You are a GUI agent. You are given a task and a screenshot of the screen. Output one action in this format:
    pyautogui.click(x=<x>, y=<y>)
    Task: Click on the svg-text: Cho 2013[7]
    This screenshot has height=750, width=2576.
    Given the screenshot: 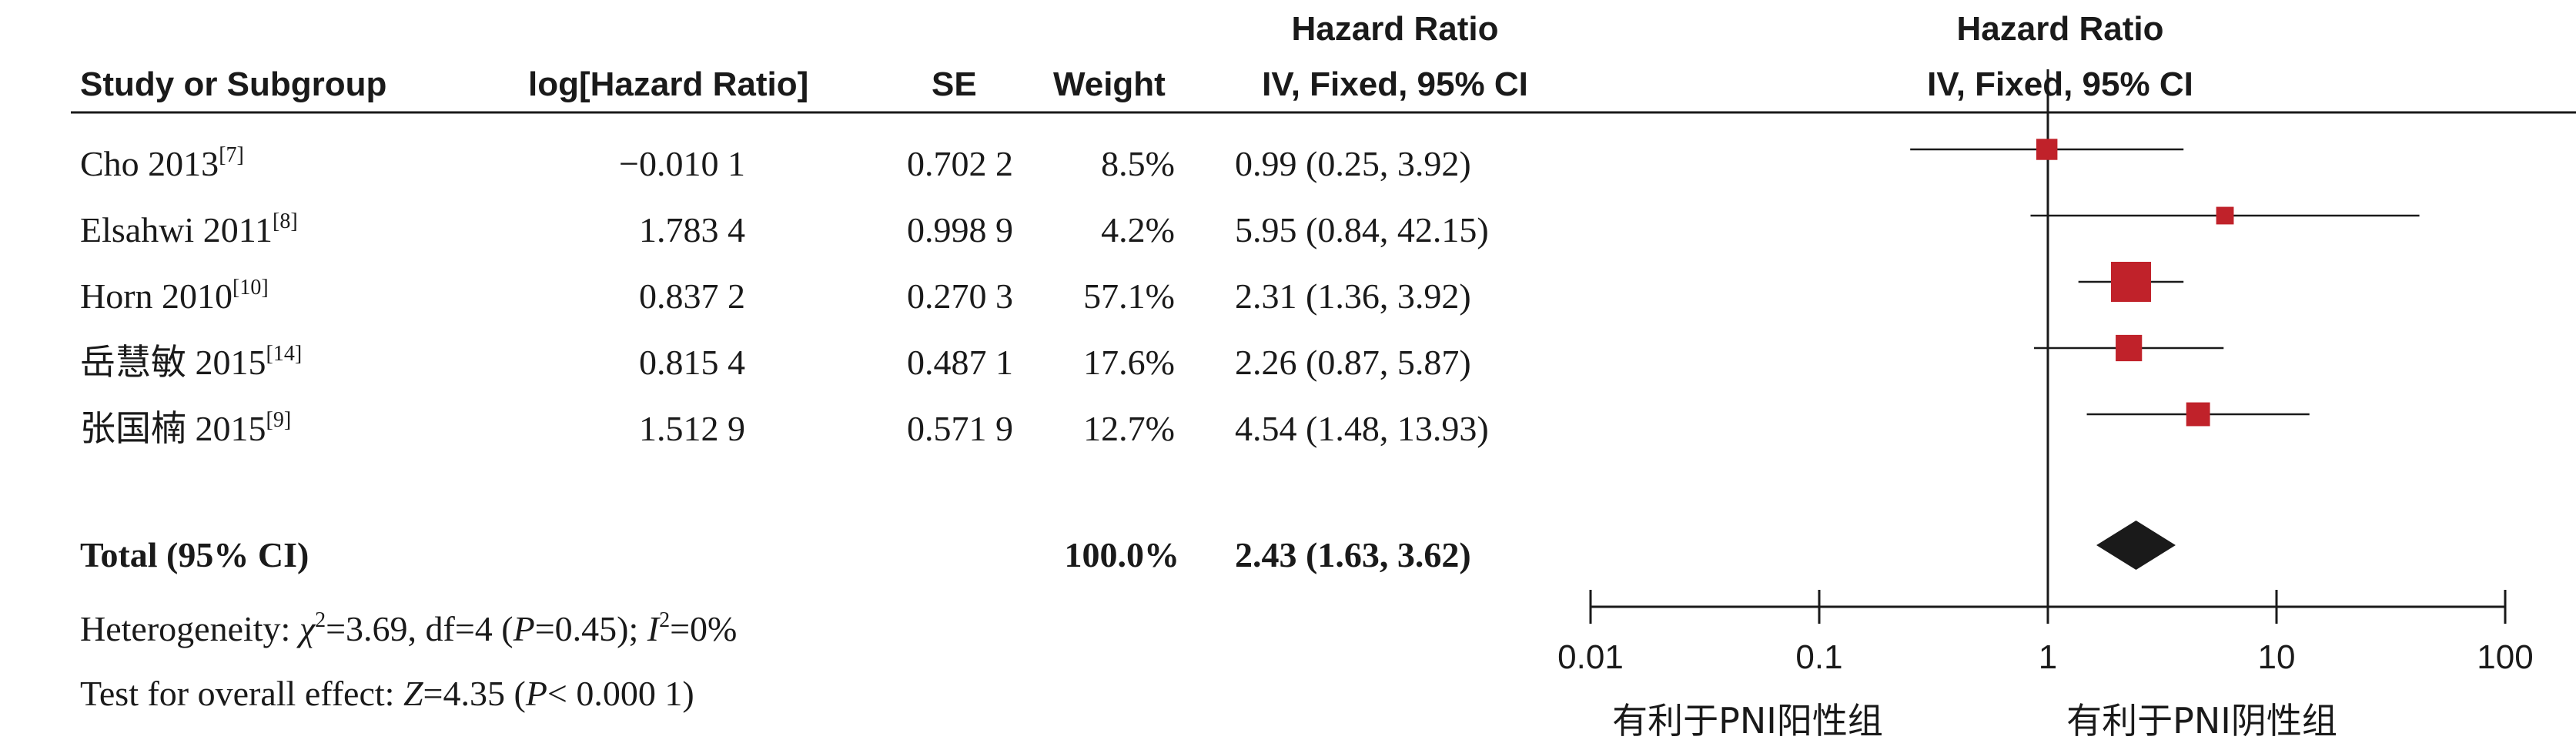 What is the action you would take?
    pyautogui.click(x=162, y=163)
    